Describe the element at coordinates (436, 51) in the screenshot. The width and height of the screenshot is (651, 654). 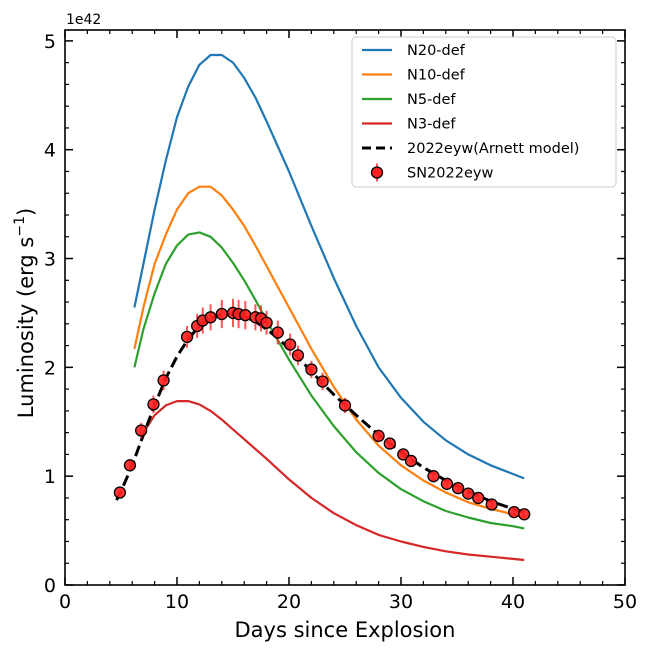
I see `legend-label-n20-def: N20-def` at that location.